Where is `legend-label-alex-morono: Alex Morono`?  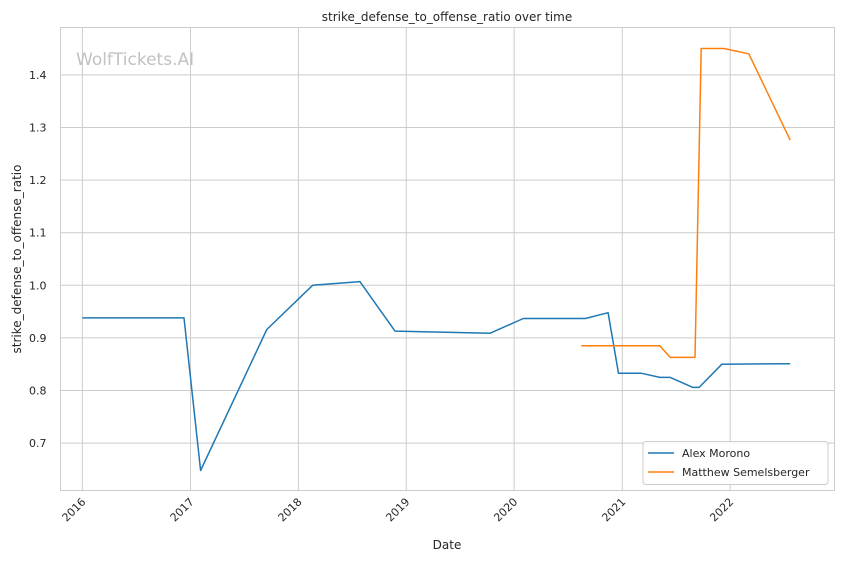
legend-label-alex-morono: Alex Morono is located at coordinates (716, 453).